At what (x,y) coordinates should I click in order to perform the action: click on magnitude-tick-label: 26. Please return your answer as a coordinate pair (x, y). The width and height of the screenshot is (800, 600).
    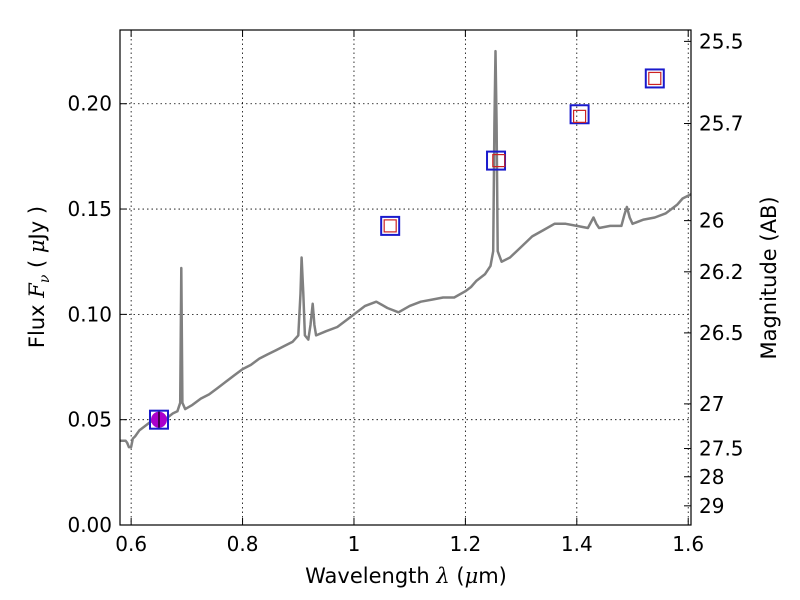
    Looking at the image, I should click on (711, 221).